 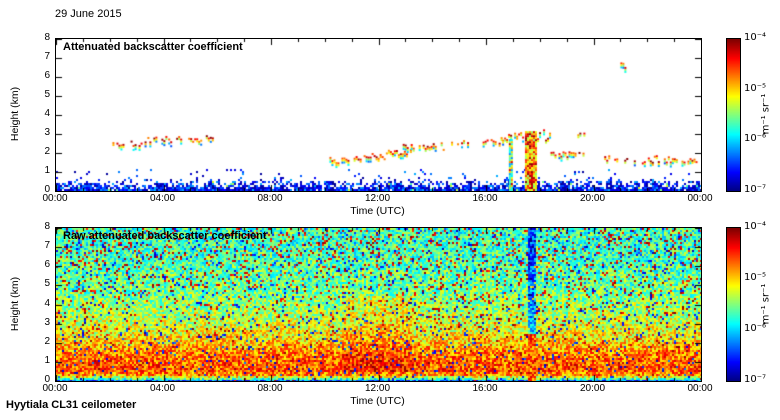 I want to click on panel-title: Raw attenuated backscatter coefficient, so click(x=165, y=236).